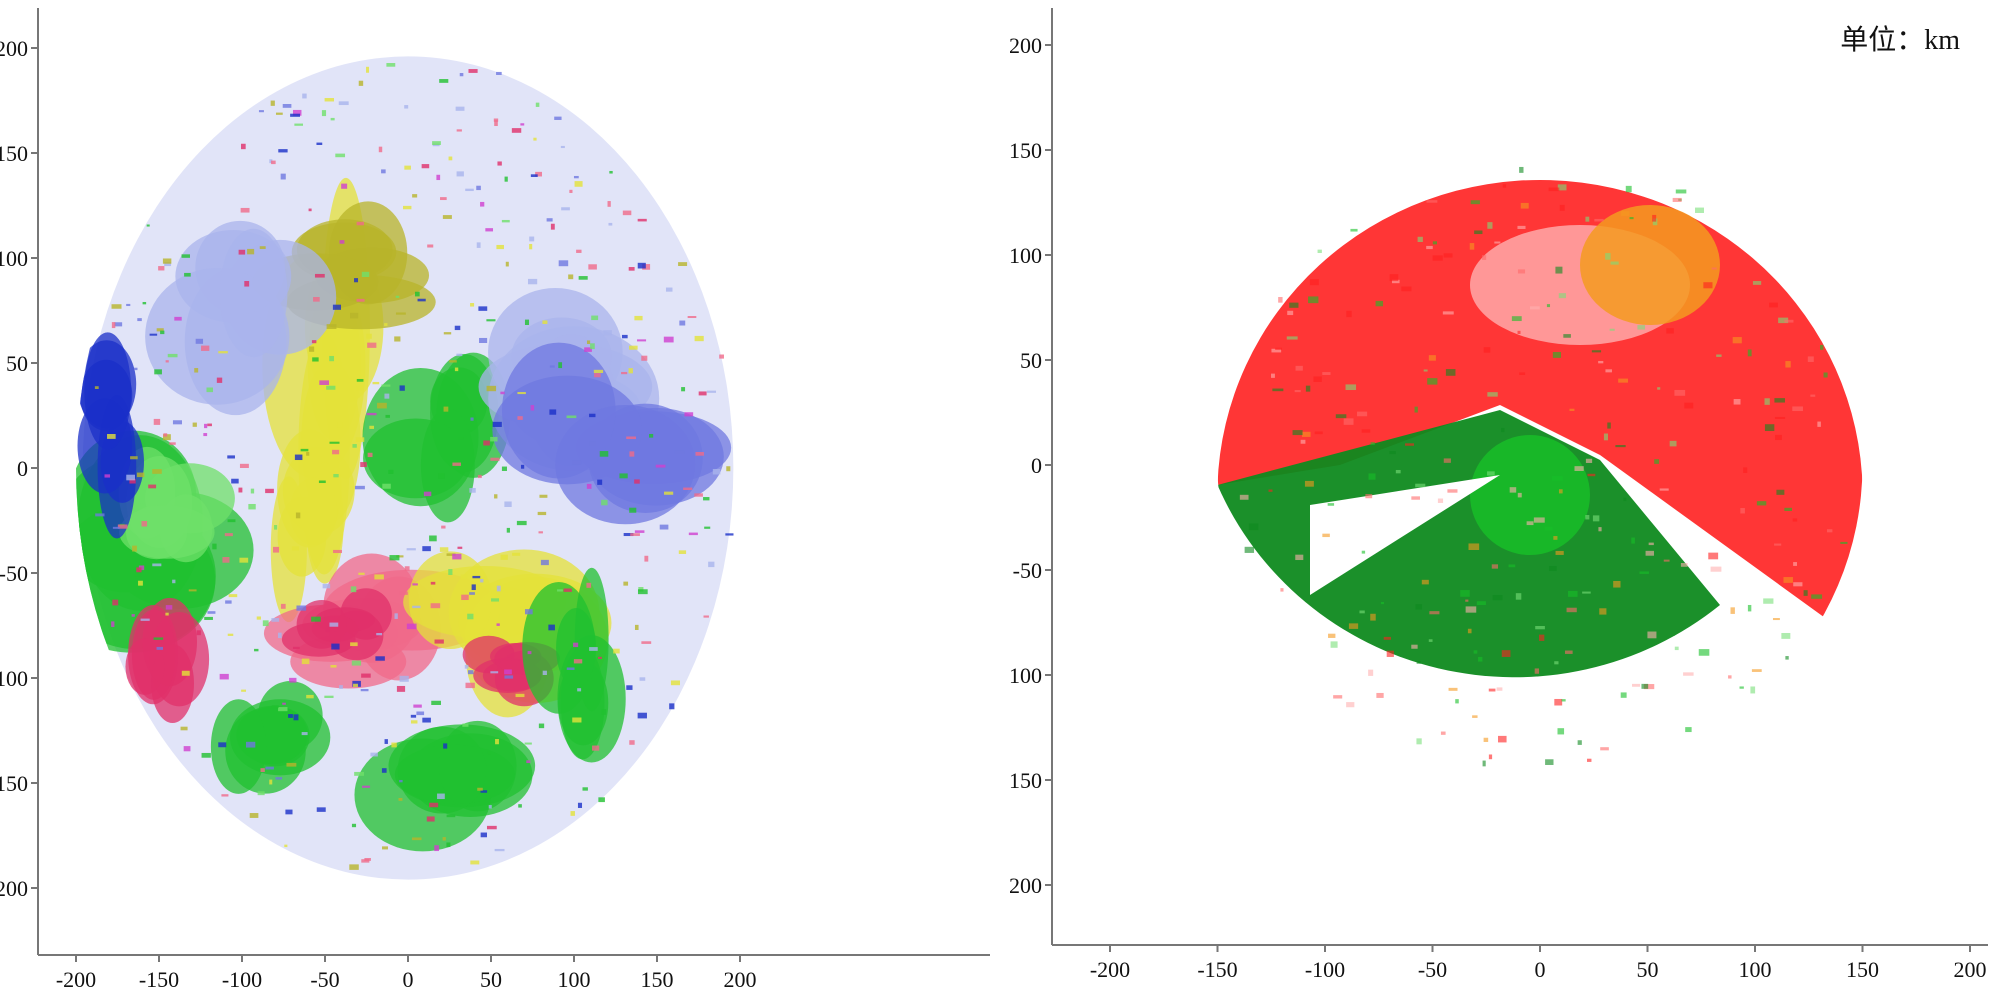  I want to click on y-tick-label: -100, so click(14, 678).